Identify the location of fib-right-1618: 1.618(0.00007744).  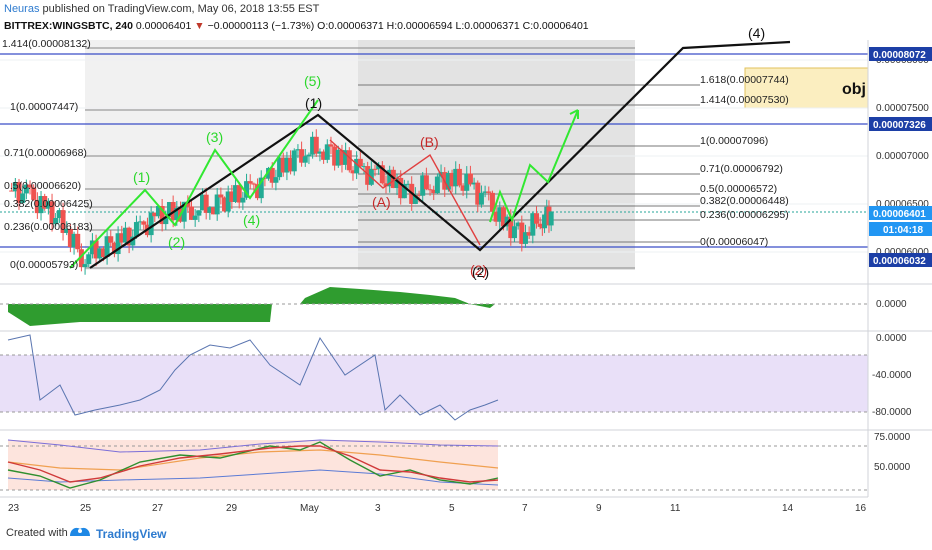
(744, 80).